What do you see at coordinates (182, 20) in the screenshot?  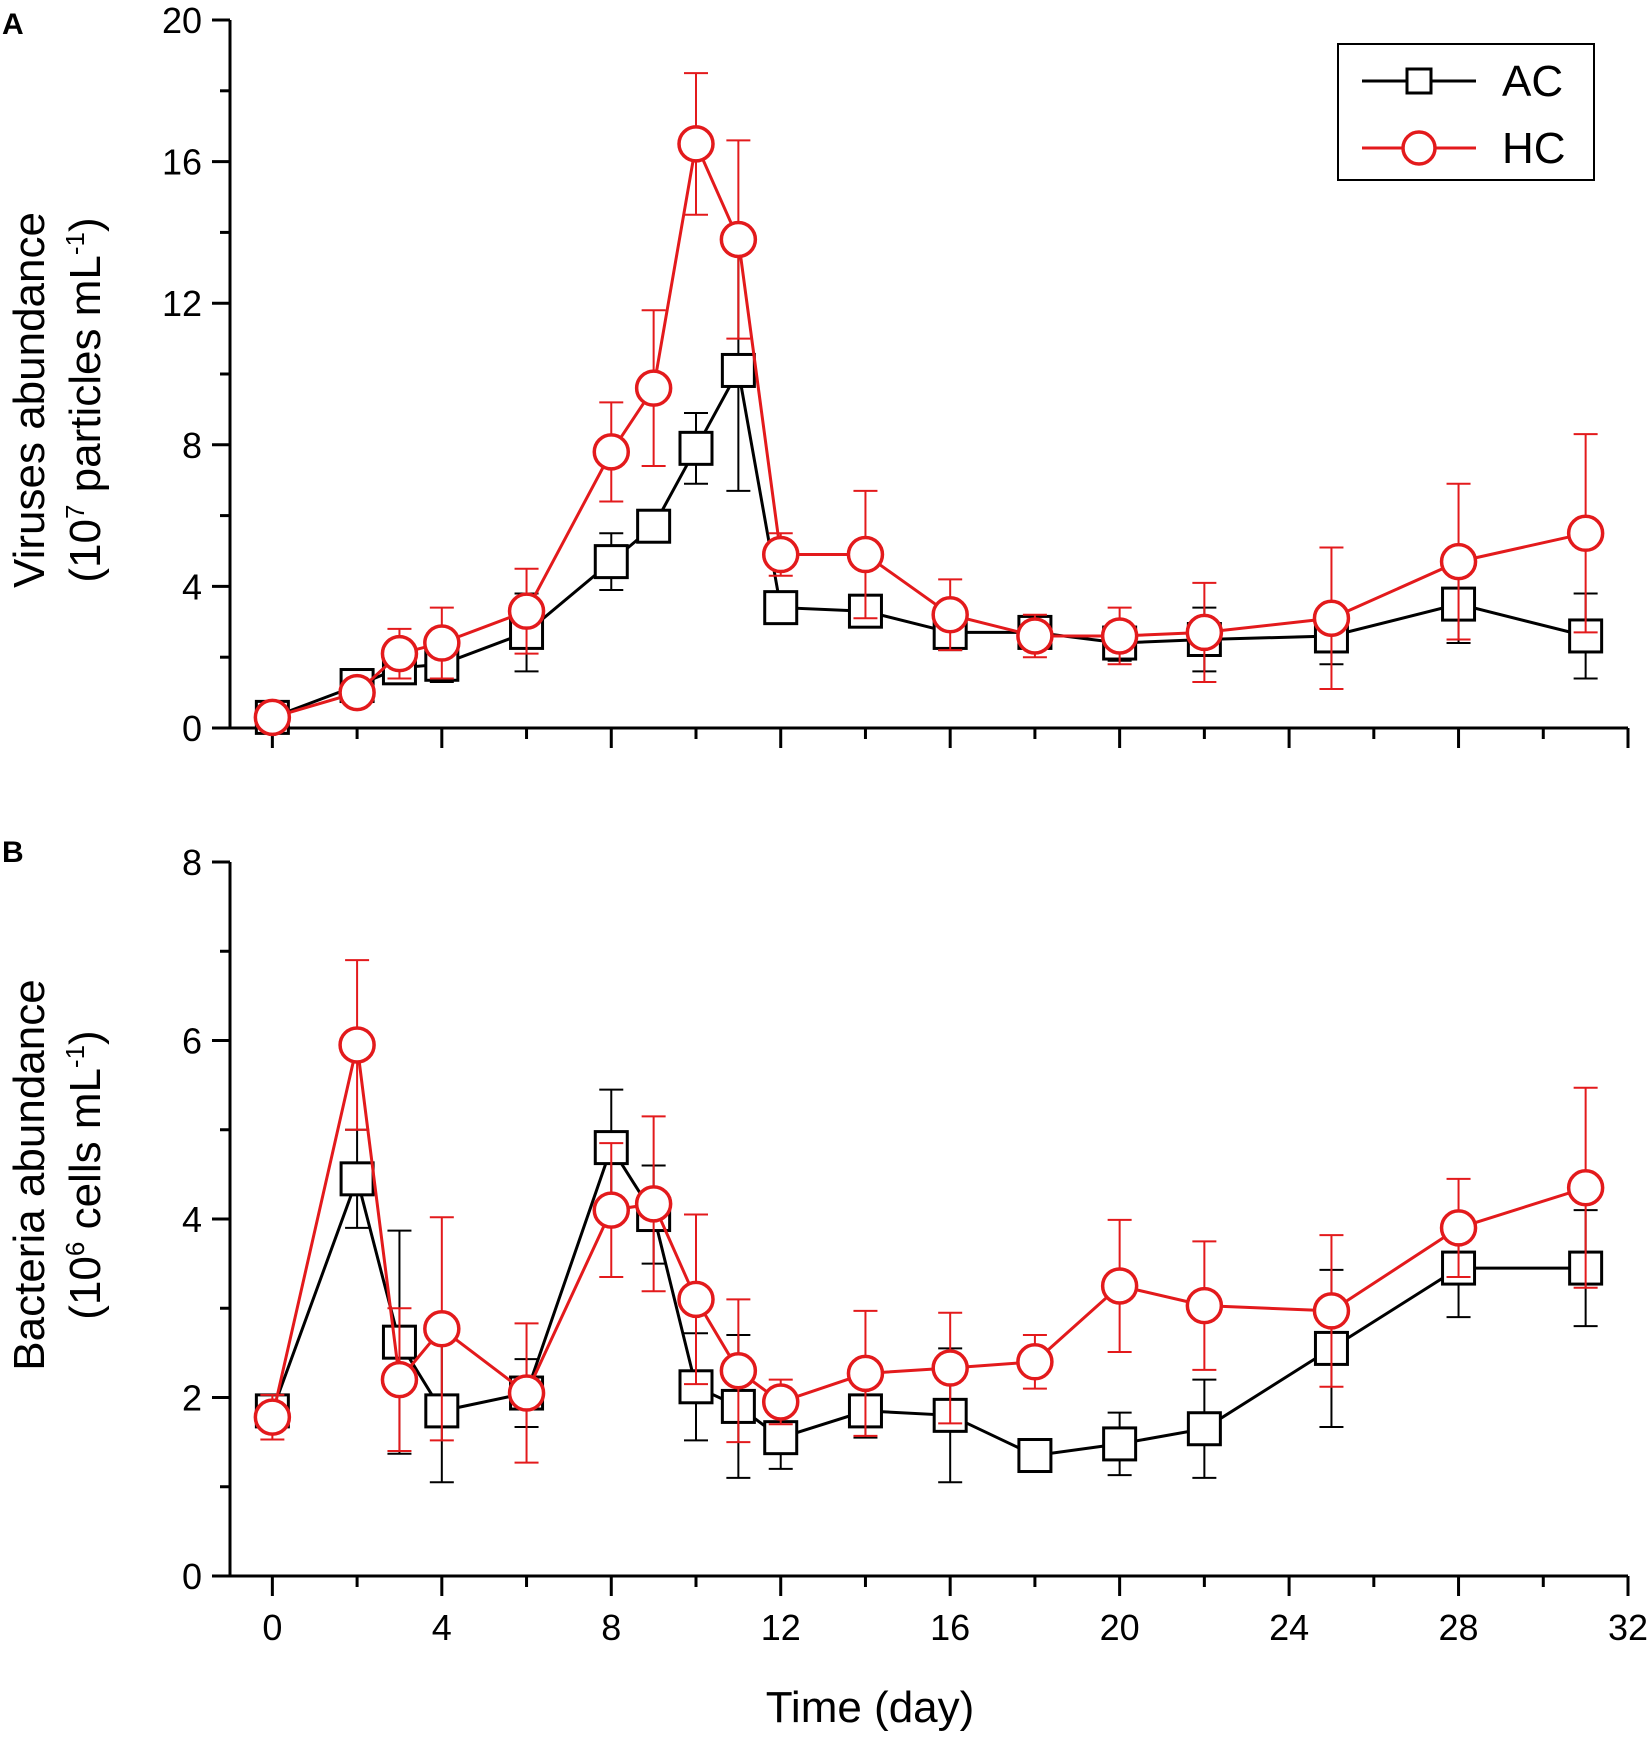 I see `y-tick-label: 20` at bounding box center [182, 20].